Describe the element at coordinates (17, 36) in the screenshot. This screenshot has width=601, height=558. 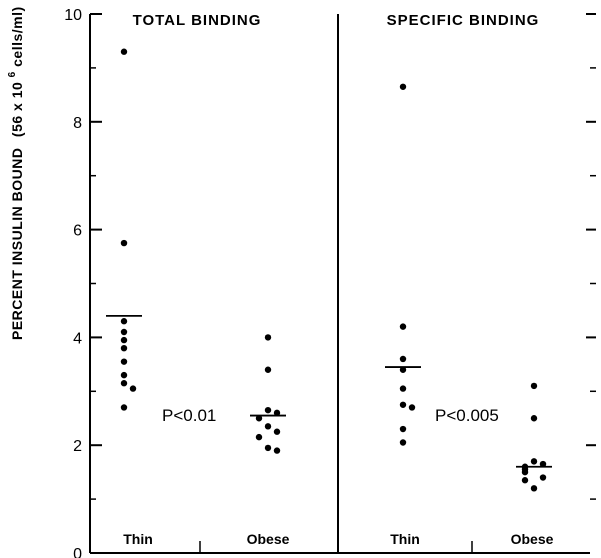
I see `y-axis-label-unit-tail: cells/ml)` at that location.